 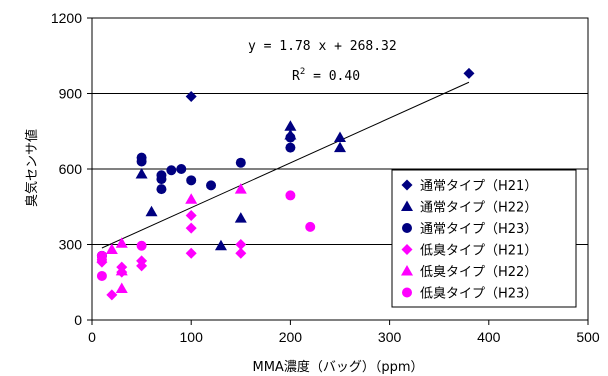 I want to click on y-tick-label-900: 900, so click(x=71, y=94).